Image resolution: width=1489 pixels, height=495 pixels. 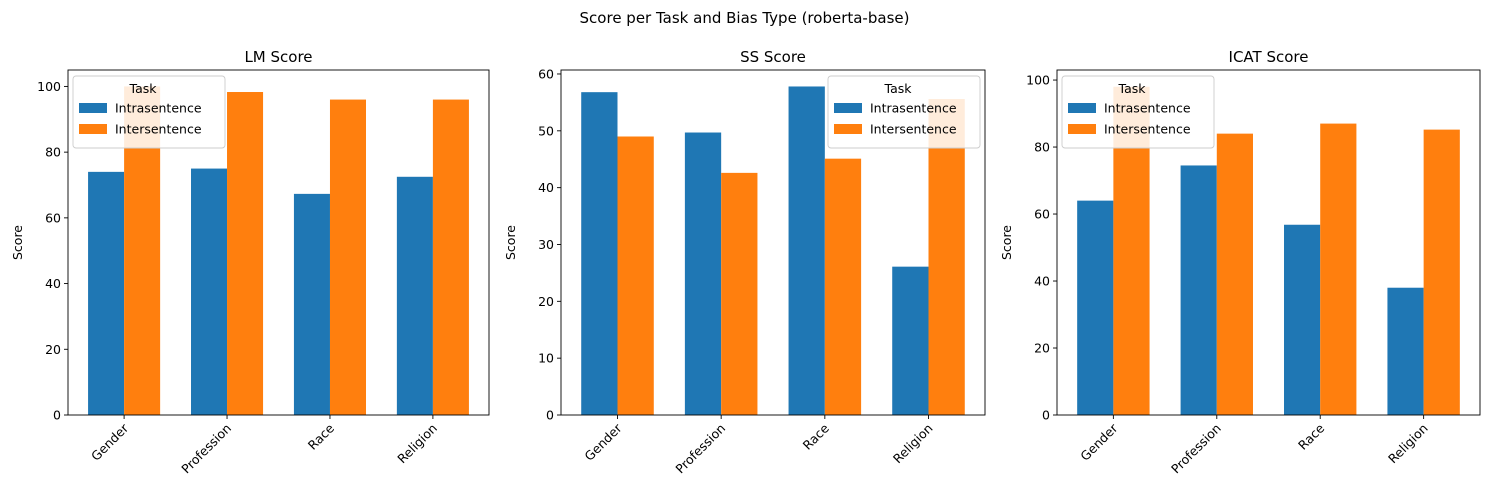 What do you see at coordinates (546, 358) in the screenshot?
I see `y-tick-label: 10` at bounding box center [546, 358].